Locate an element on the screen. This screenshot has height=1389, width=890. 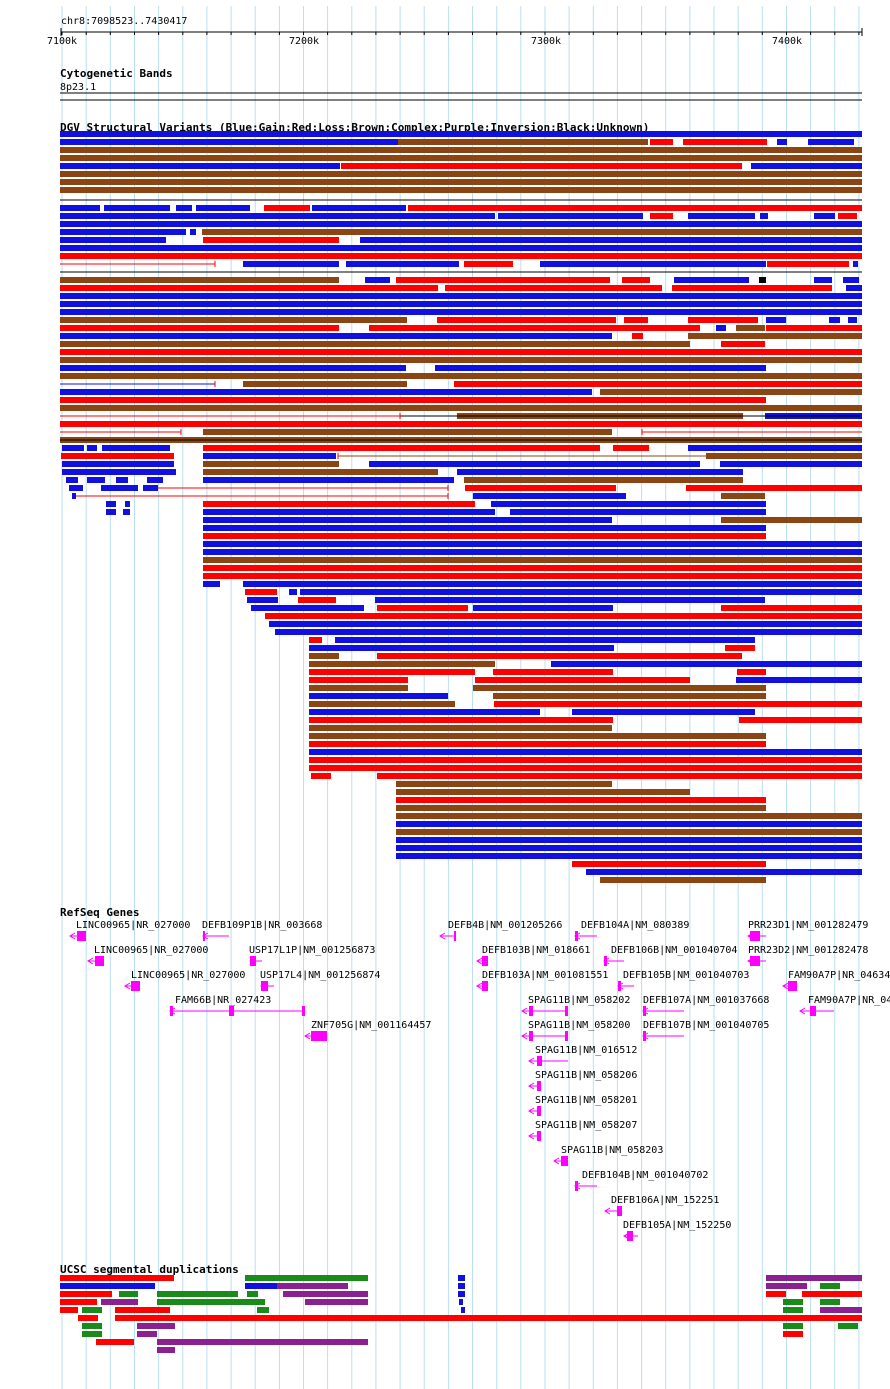
gene-label: PRR23D2|NM_001282478 is located at coordinates (808, 950).